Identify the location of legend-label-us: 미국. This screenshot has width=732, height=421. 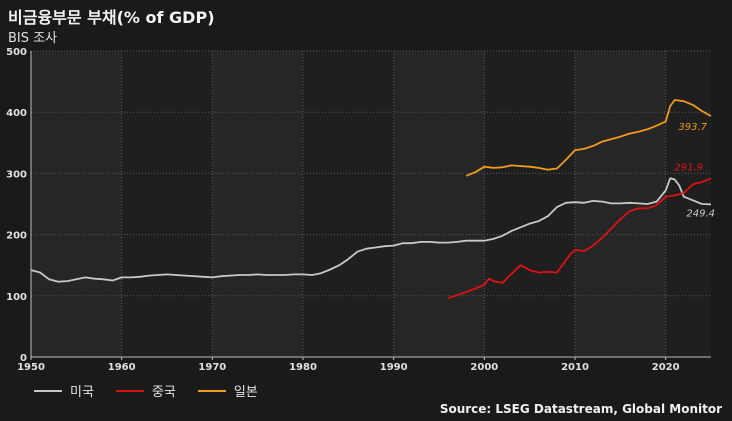
(82, 392).